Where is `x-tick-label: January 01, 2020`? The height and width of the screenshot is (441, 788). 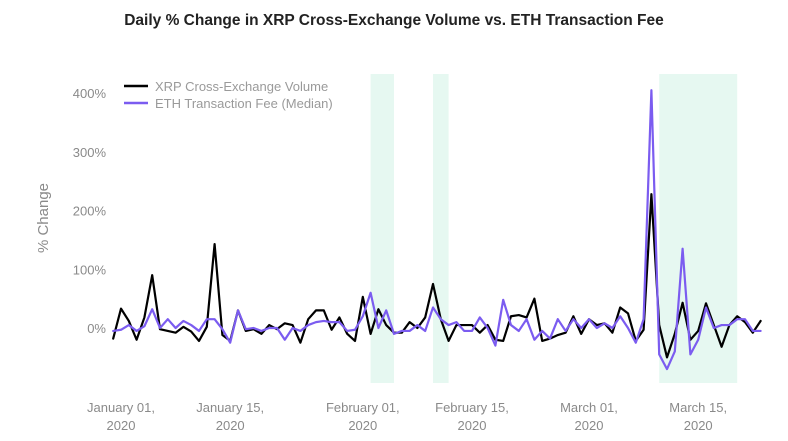 x-tick-label: January 01, 2020 is located at coordinates (121, 416).